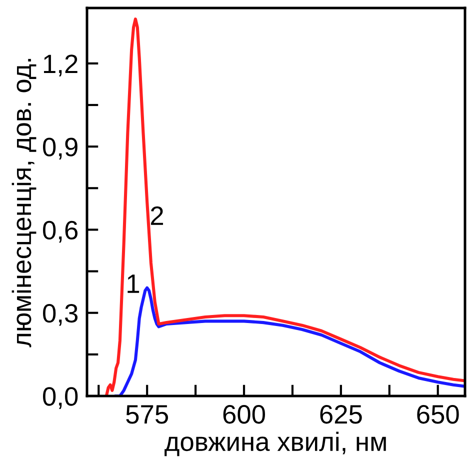 The image size is (468, 466). I want to click on x-axis-title: довжина хвилі, нм, so click(275, 444).